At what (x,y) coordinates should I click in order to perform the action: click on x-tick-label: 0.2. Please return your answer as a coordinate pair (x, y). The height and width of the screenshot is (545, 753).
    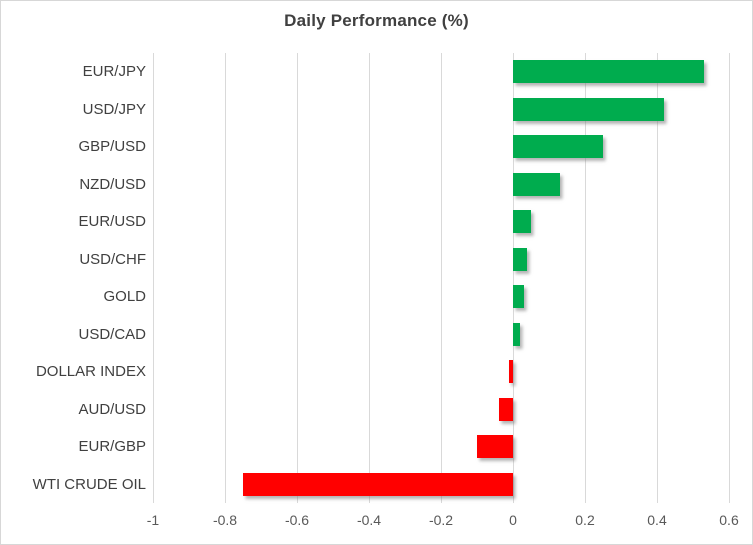
    Looking at the image, I should click on (585, 520).